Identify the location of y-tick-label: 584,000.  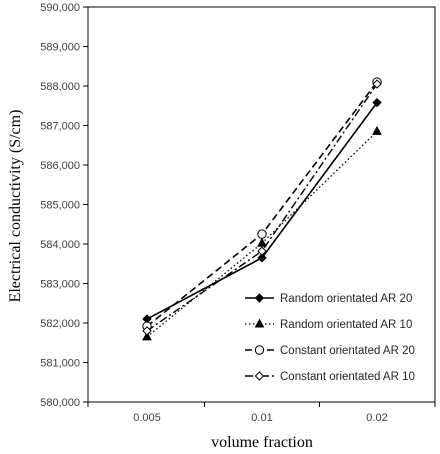
(60, 245).